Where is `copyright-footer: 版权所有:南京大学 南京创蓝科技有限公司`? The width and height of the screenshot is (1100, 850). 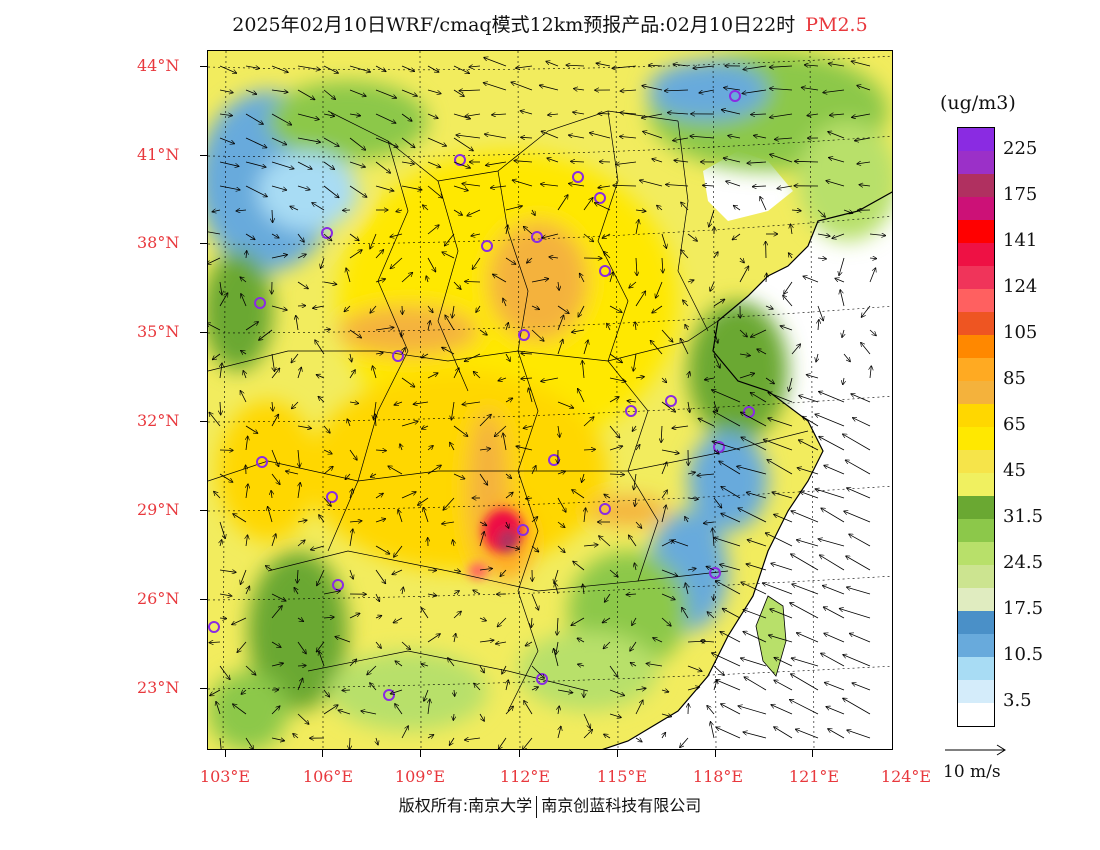 copyright-footer: 版权所有:南京大学 南京创蓝科技有限公司 is located at coordinates (550, 805).